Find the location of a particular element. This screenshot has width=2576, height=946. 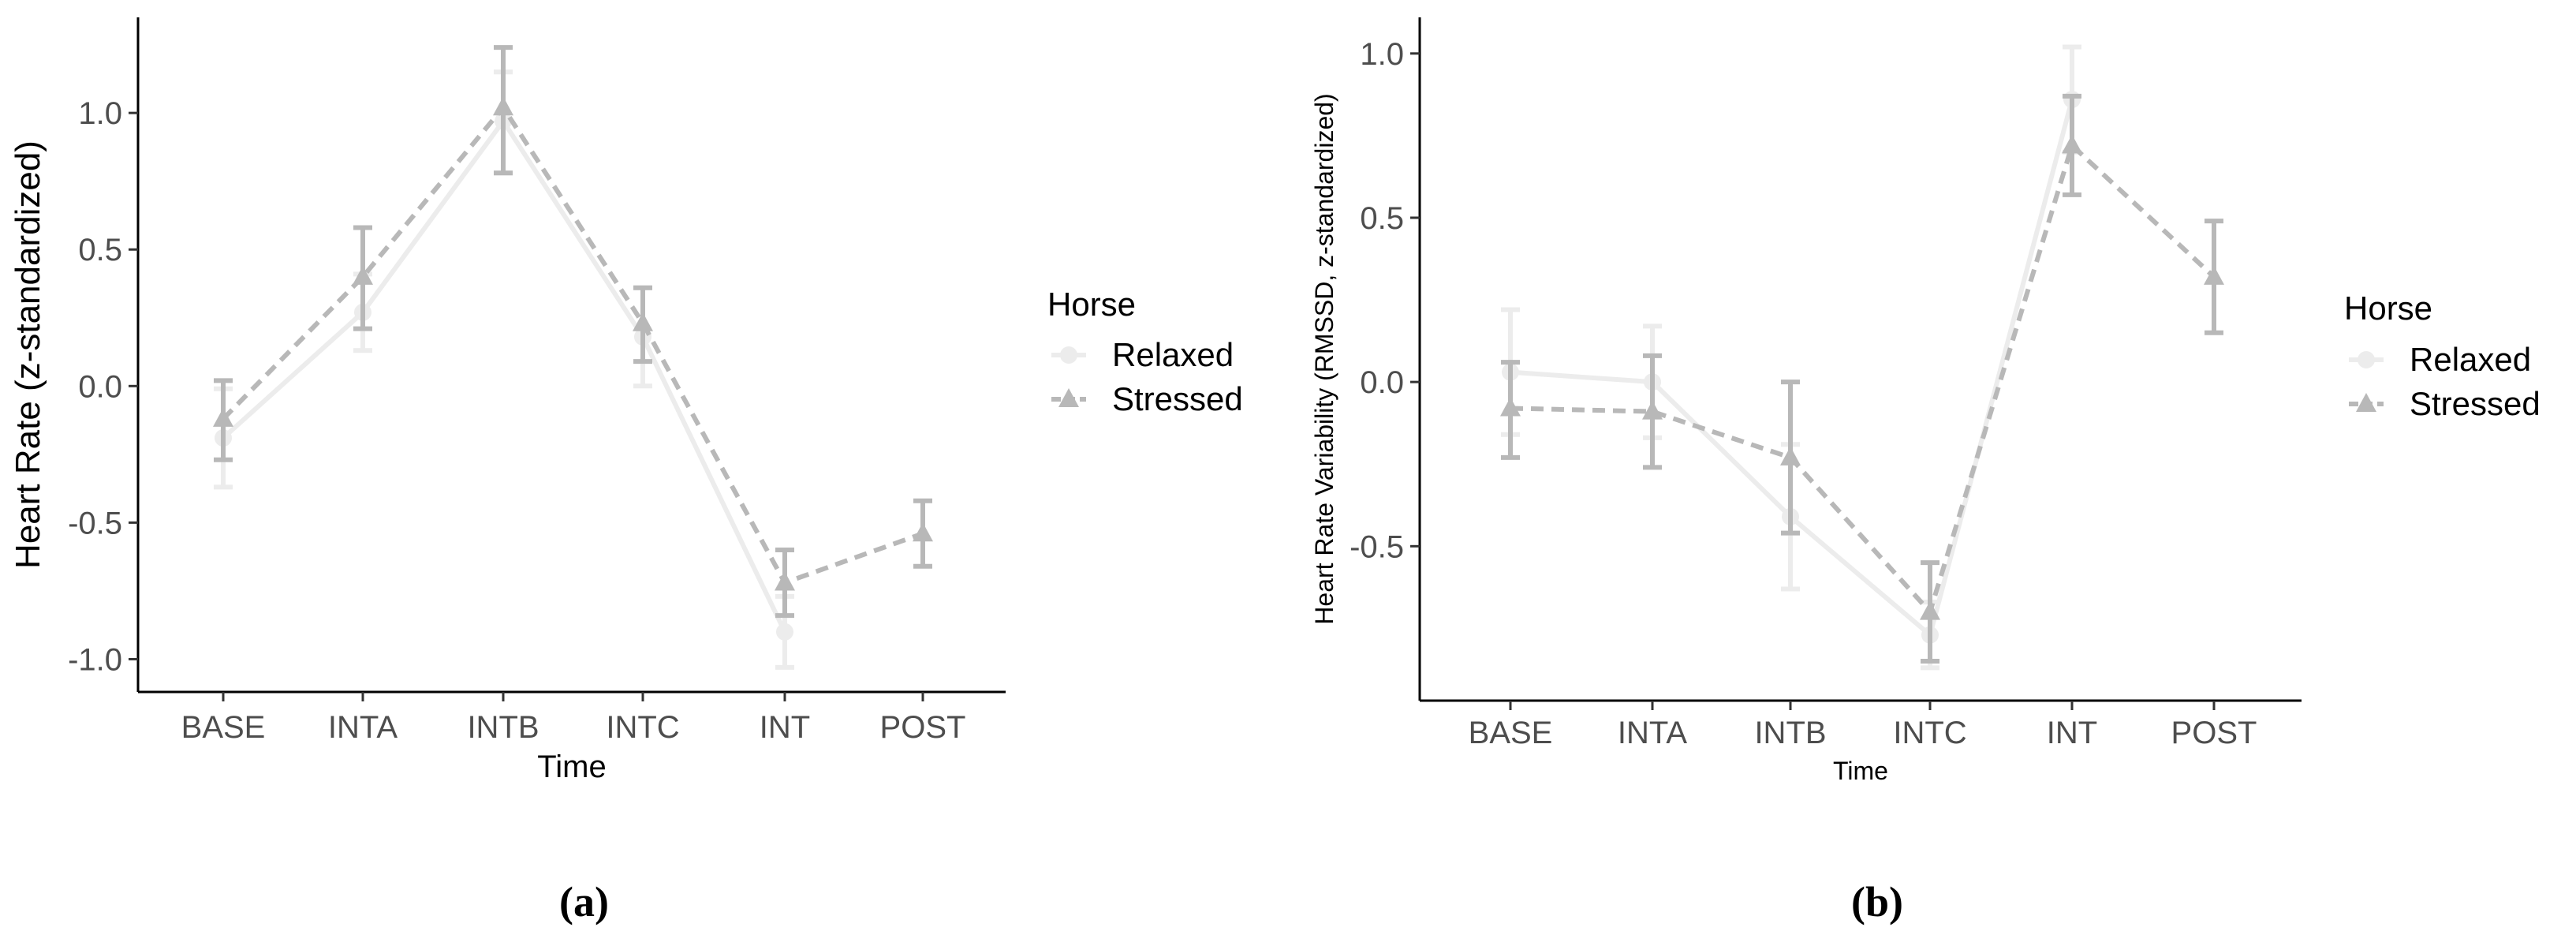

y-tick-label: -1.0 is located at coordinates (95, 659).